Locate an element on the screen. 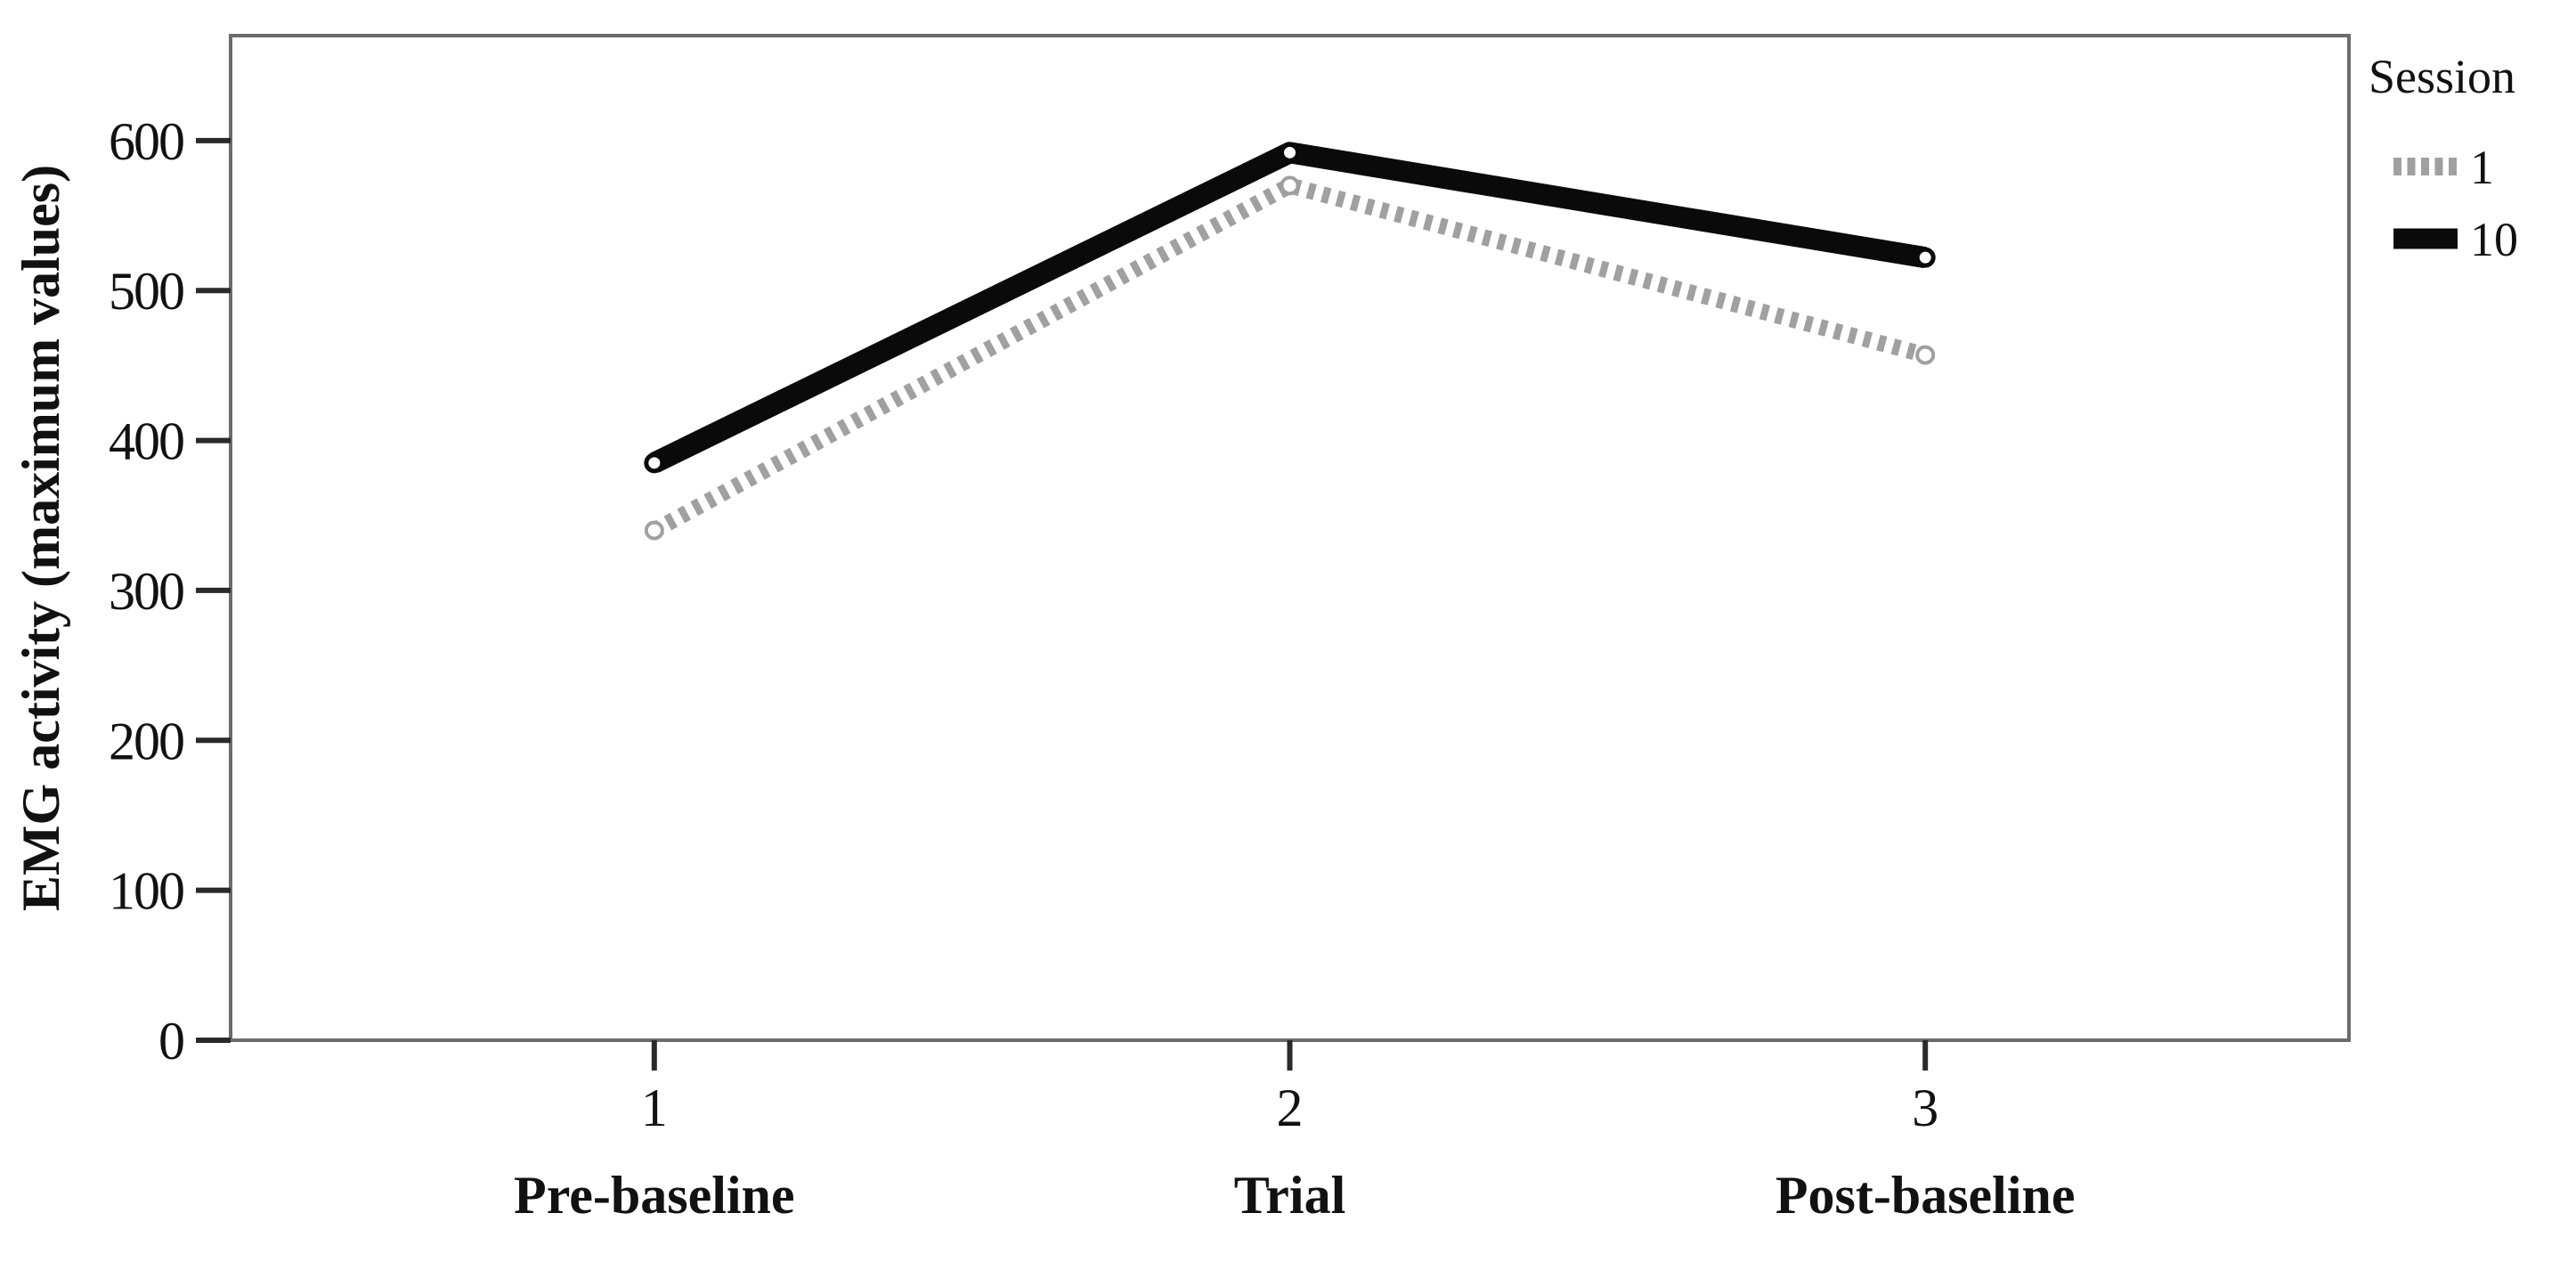 This screenshot has width=2576, height=1262. x-axis-category-labels: Pre-baseline Trial Post-baseline is located at coordinates (1294, 1196).